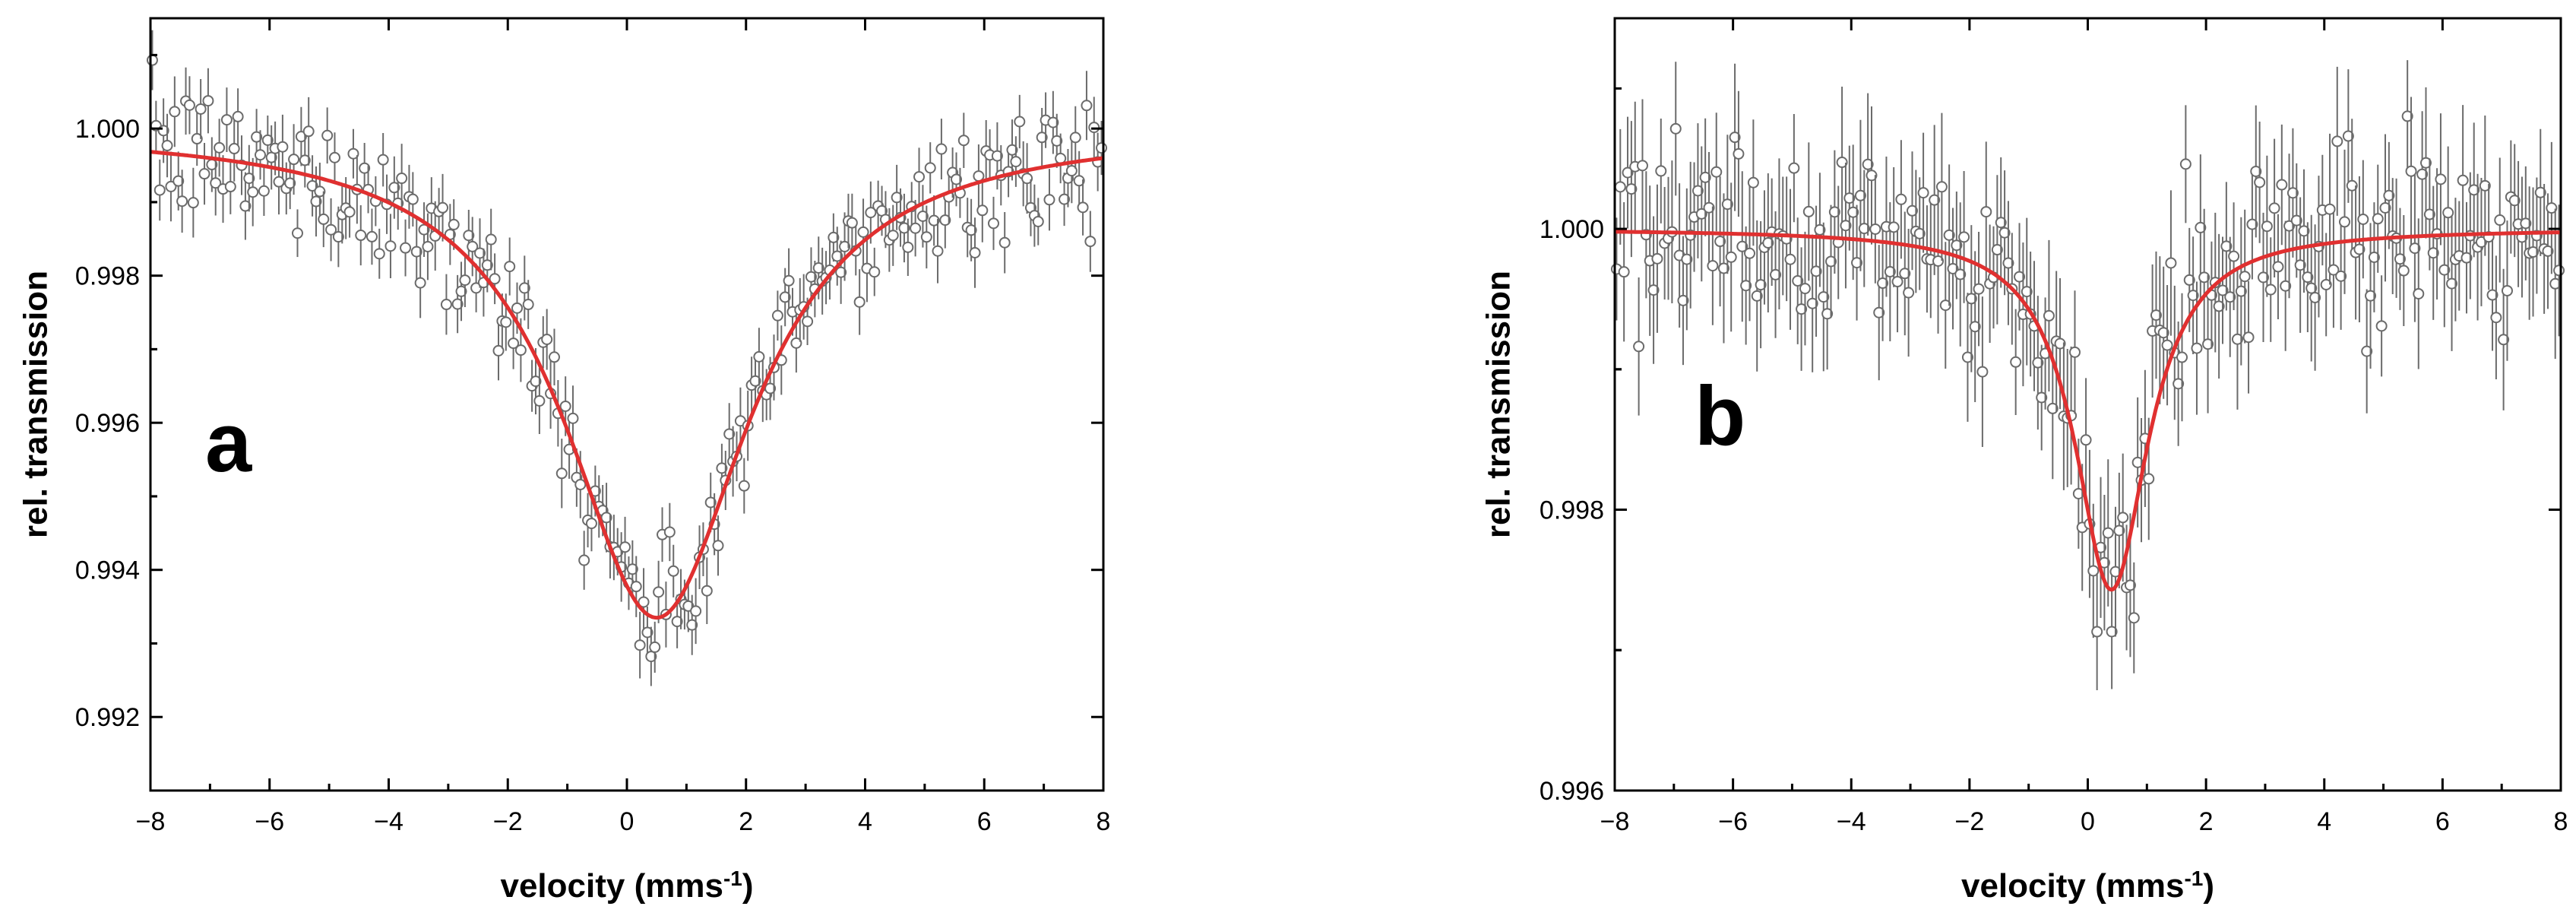  I want to click on x-tick-label: 2, so click(2206, 822).